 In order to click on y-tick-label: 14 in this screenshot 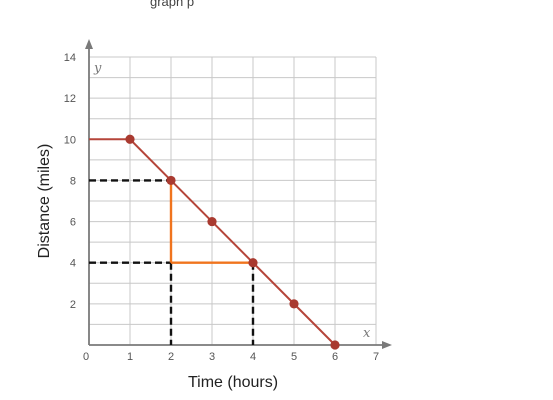, I will do `click(70, 58)`.